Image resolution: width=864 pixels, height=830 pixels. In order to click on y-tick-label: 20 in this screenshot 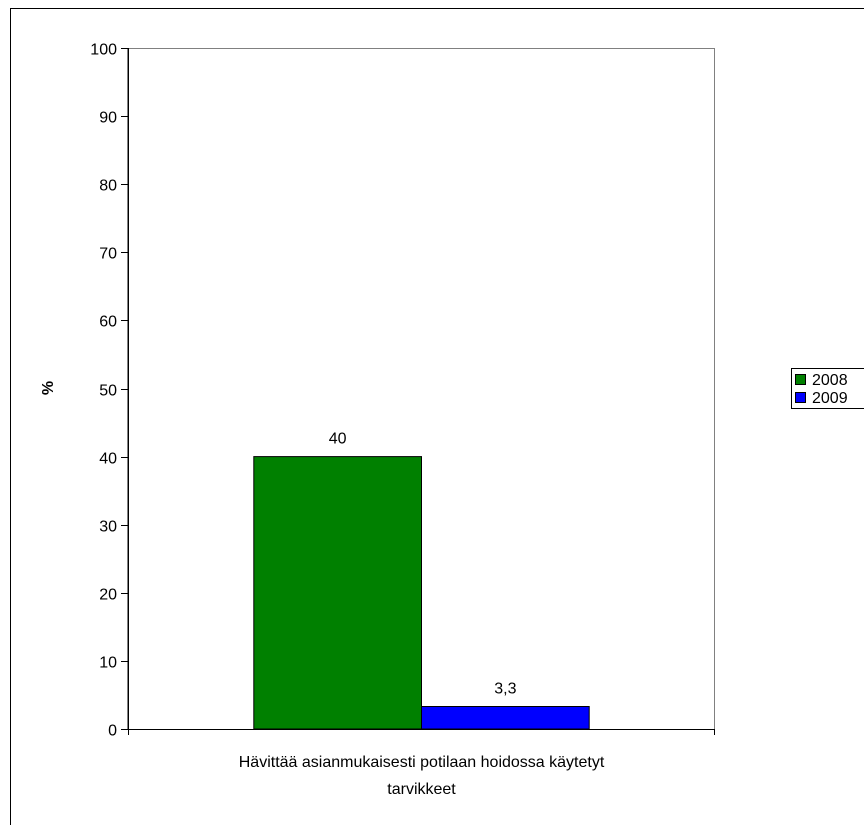, I will do `click(108, 595)`.